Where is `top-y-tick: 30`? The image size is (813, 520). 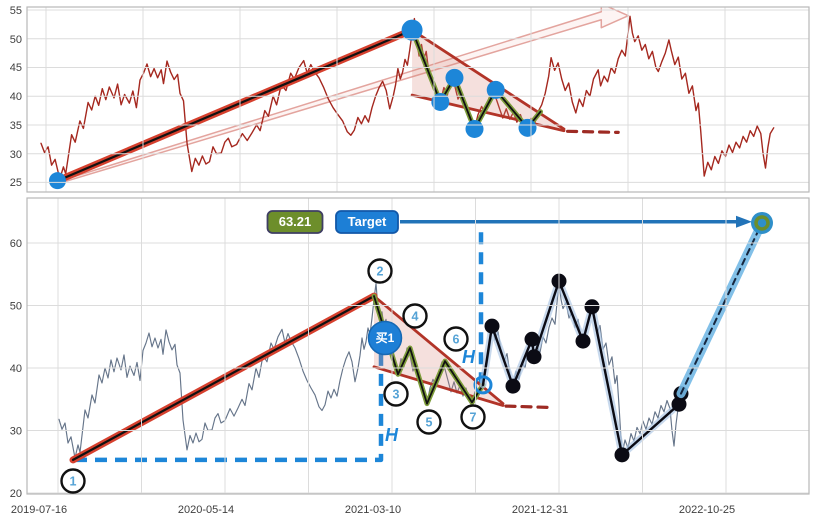 top-y-tick: 30 is located at coordinates (16, 155).